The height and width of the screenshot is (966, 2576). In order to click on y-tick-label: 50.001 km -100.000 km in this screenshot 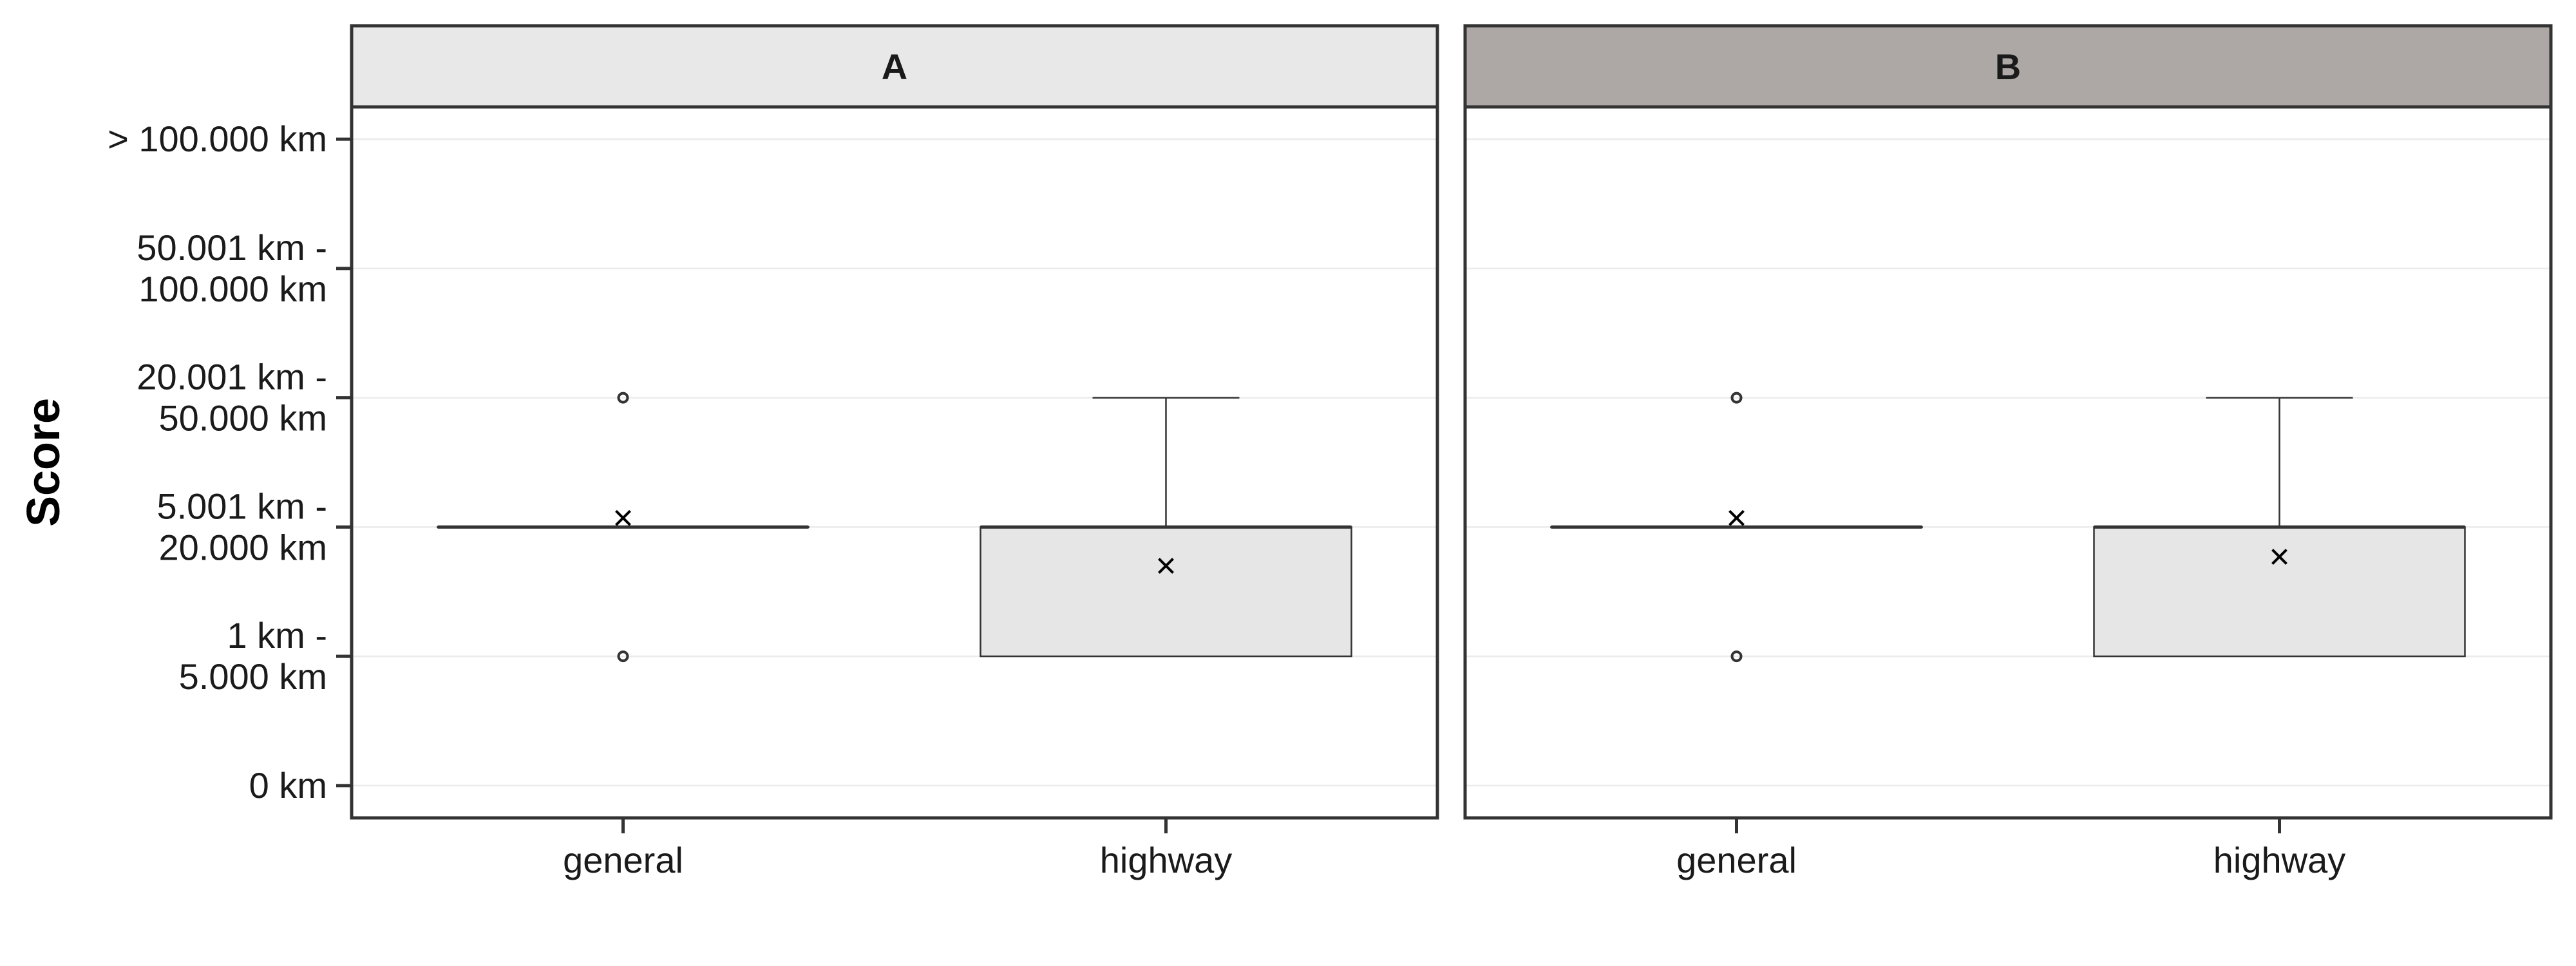, I will do `click(232, 268)`.